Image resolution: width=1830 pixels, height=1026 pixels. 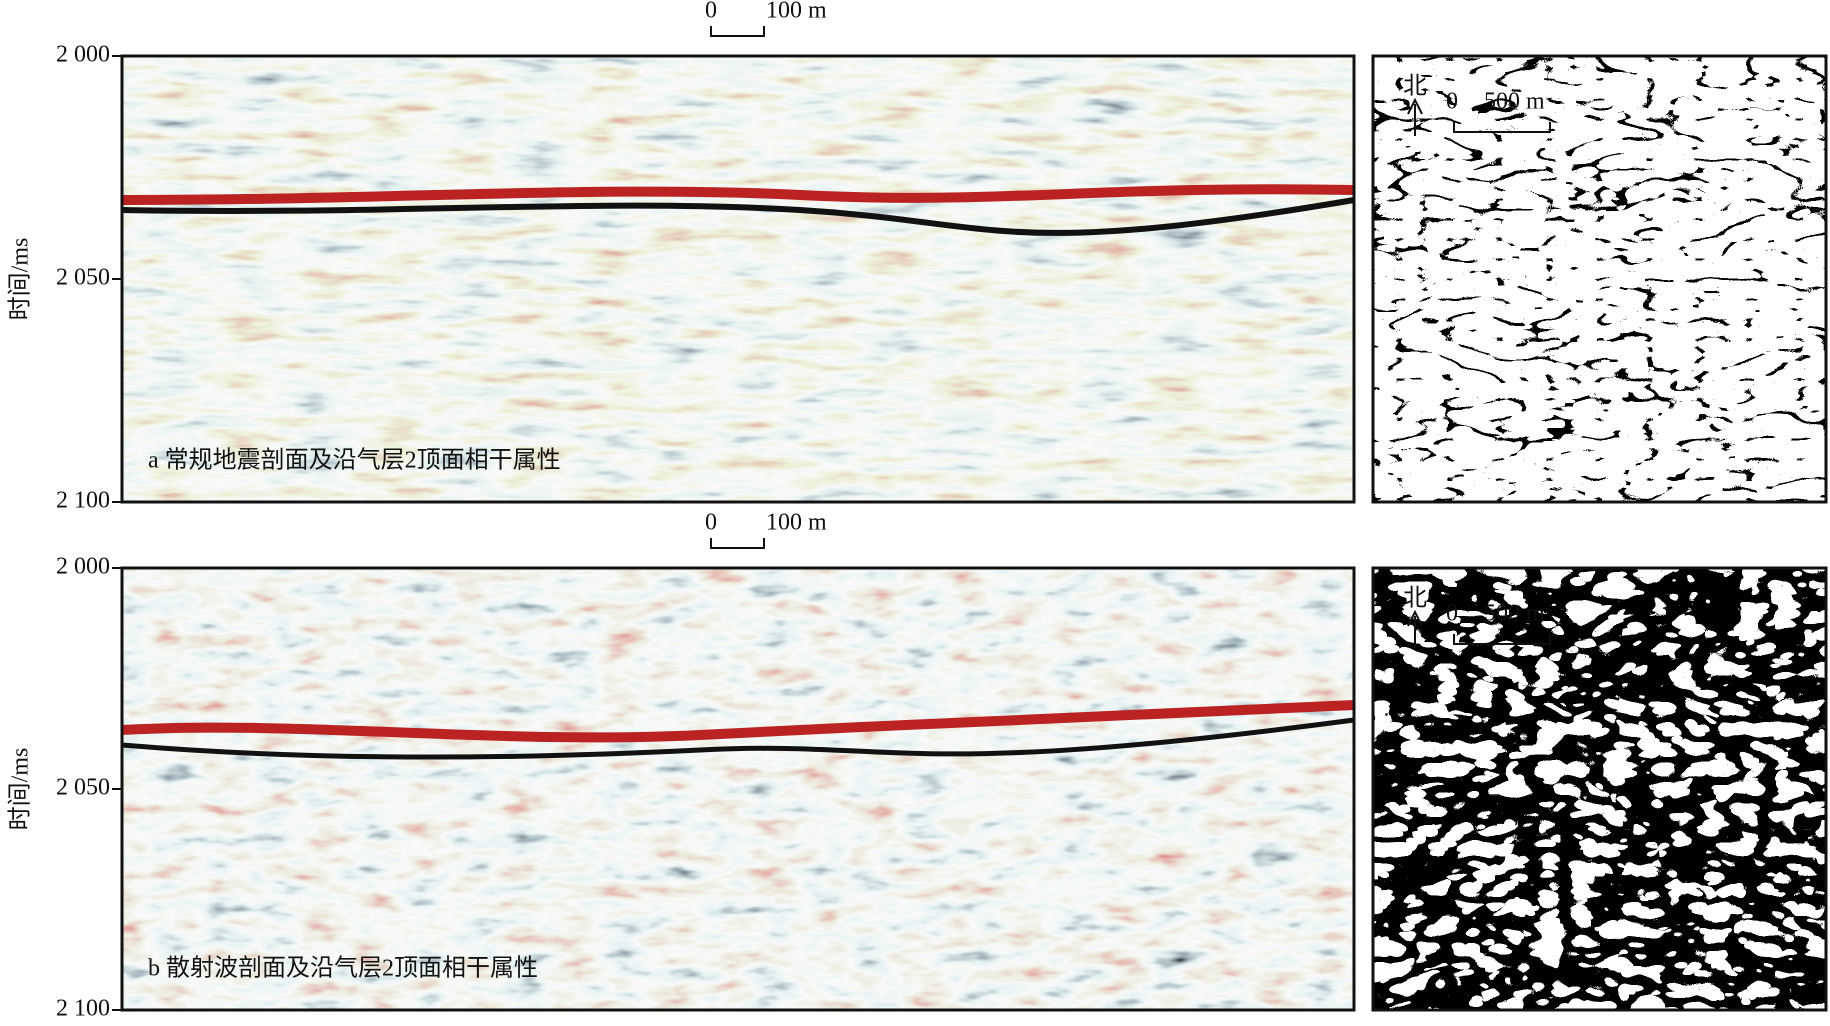 I want to click on caption: a 常规地震剖面及沿气层2顶面相干属性, so click(x=354, y=460).